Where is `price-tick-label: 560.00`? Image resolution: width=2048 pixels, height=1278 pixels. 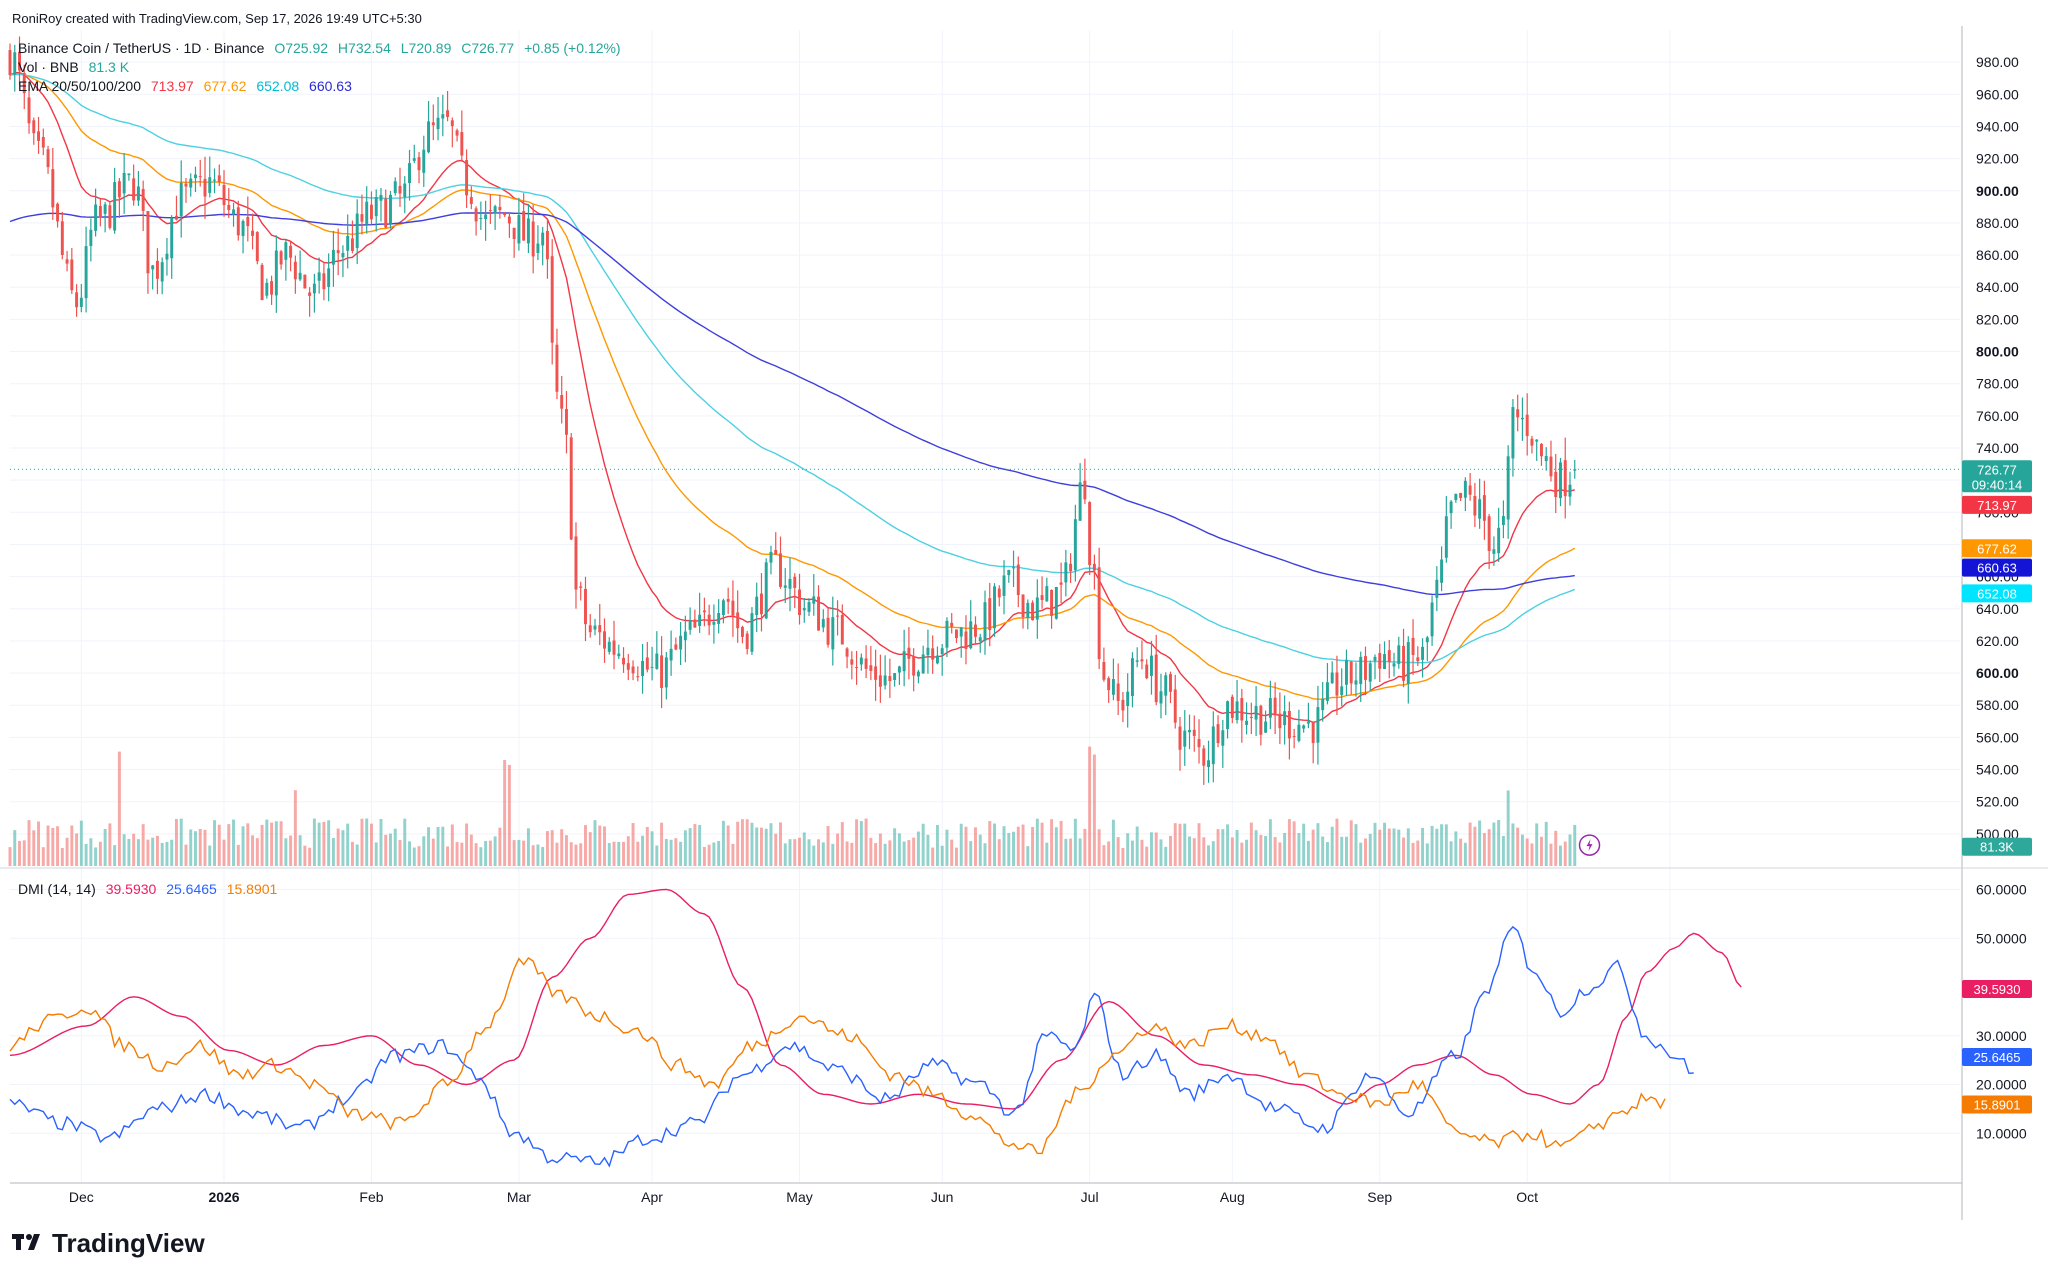
price-tick-label: 560.00 is located at coordinates (1997, 737).